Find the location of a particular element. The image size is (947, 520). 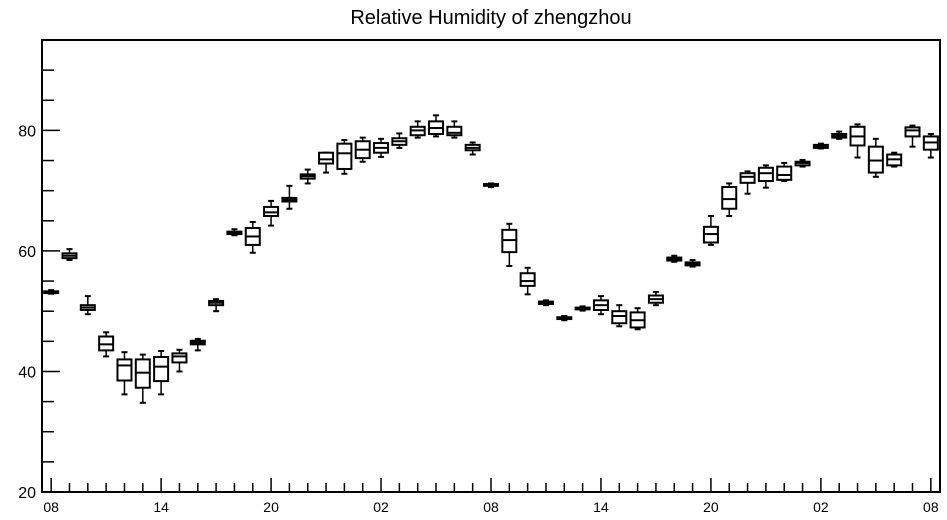

y-tick-label: 20 is located at coordinates (27, 493).